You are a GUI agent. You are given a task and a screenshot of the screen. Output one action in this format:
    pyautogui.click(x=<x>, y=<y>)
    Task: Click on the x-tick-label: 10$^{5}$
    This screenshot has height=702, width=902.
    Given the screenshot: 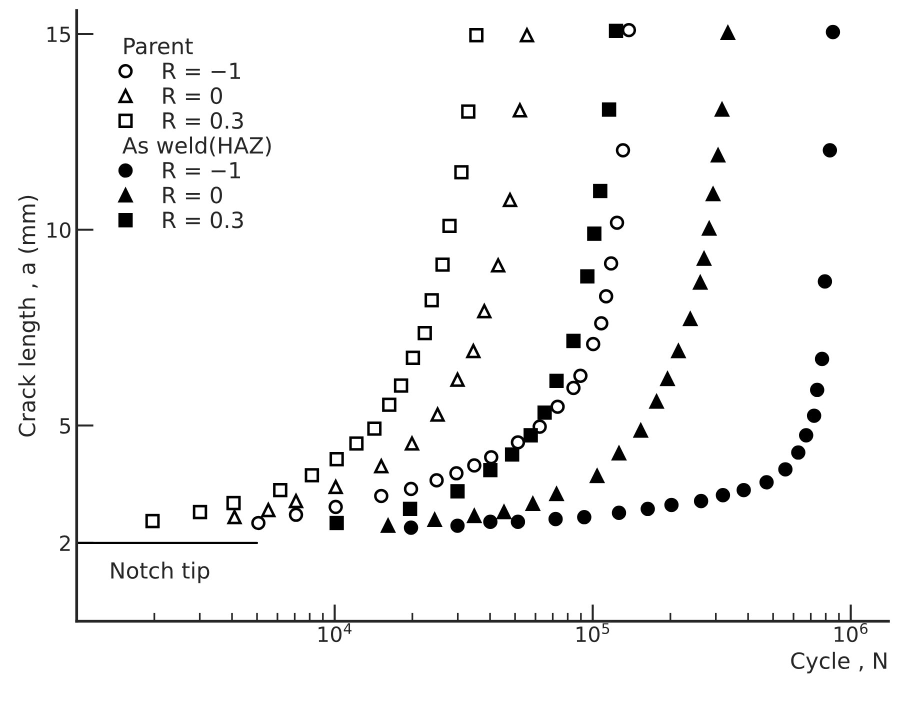 What is the action you would take?
    pyautogui.click(x=593, y=632)
    